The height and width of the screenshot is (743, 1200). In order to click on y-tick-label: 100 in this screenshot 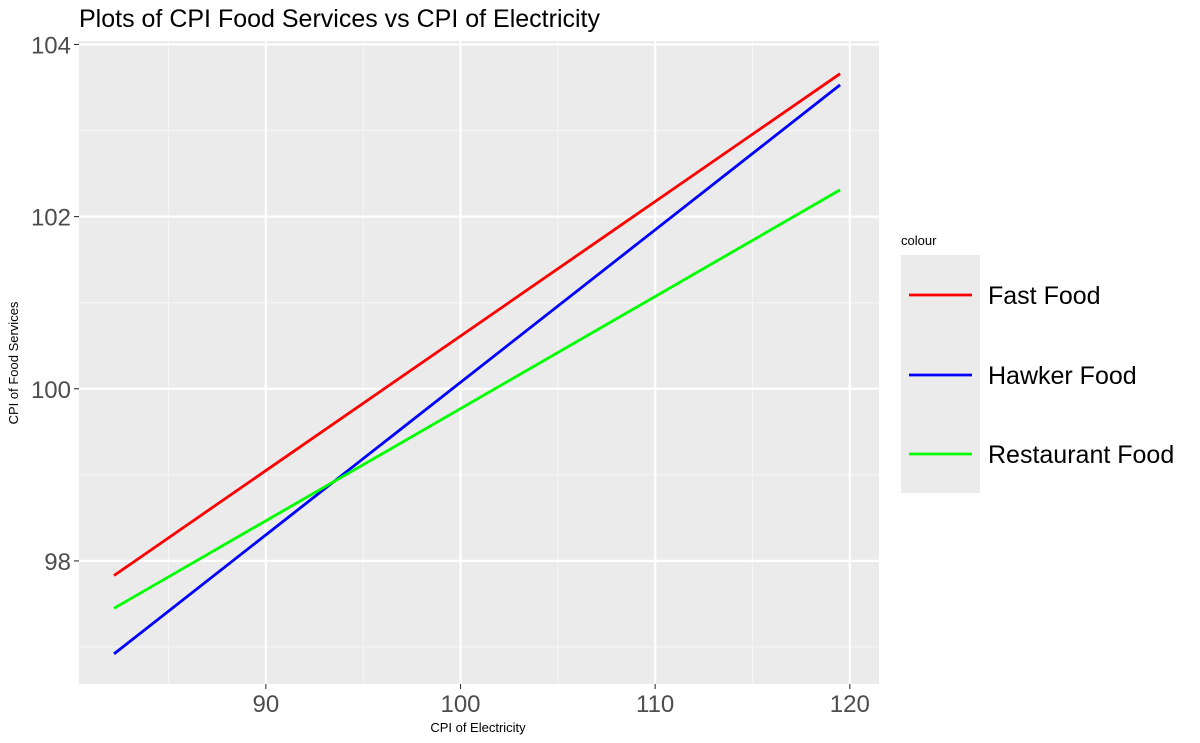, I will do `click(51, 390)`.